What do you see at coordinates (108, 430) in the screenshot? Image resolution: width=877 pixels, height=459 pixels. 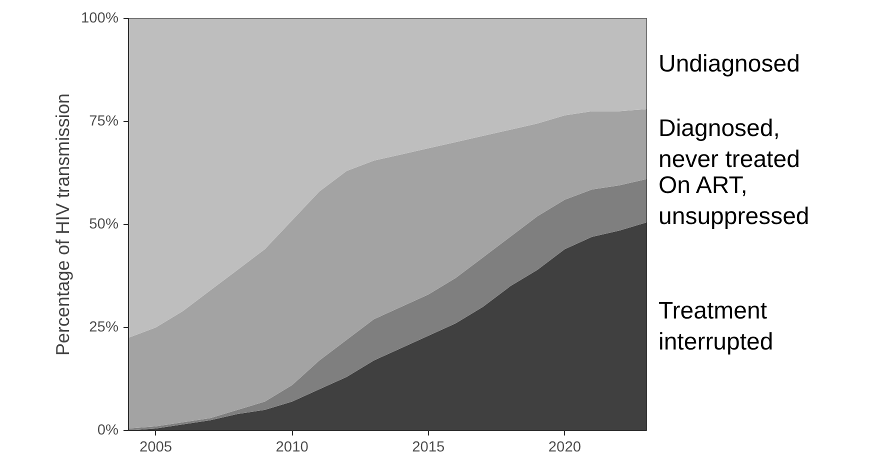 I see `y-tick-label: 0%` at bounding box center [108, 430].